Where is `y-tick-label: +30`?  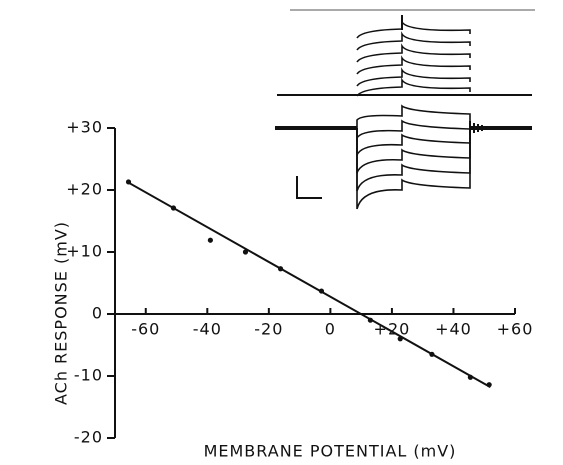
y-tick-label: +30 is located at coordinates (84, 127).